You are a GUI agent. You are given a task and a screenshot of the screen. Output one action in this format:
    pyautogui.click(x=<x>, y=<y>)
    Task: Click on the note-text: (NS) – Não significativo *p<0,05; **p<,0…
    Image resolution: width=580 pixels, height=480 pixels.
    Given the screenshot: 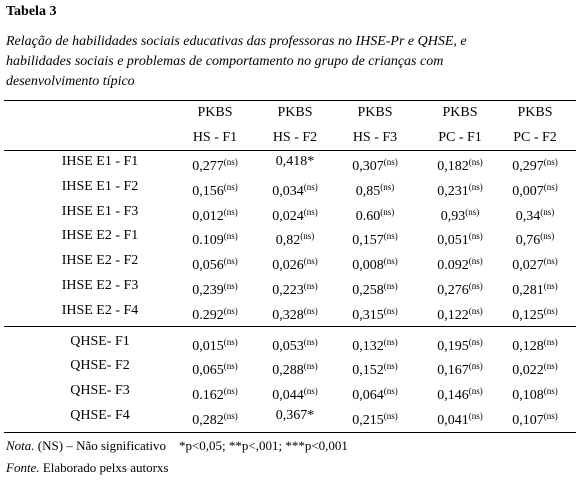 What is the action you would take?
    pyautogui.click(x=192, y=445)
    